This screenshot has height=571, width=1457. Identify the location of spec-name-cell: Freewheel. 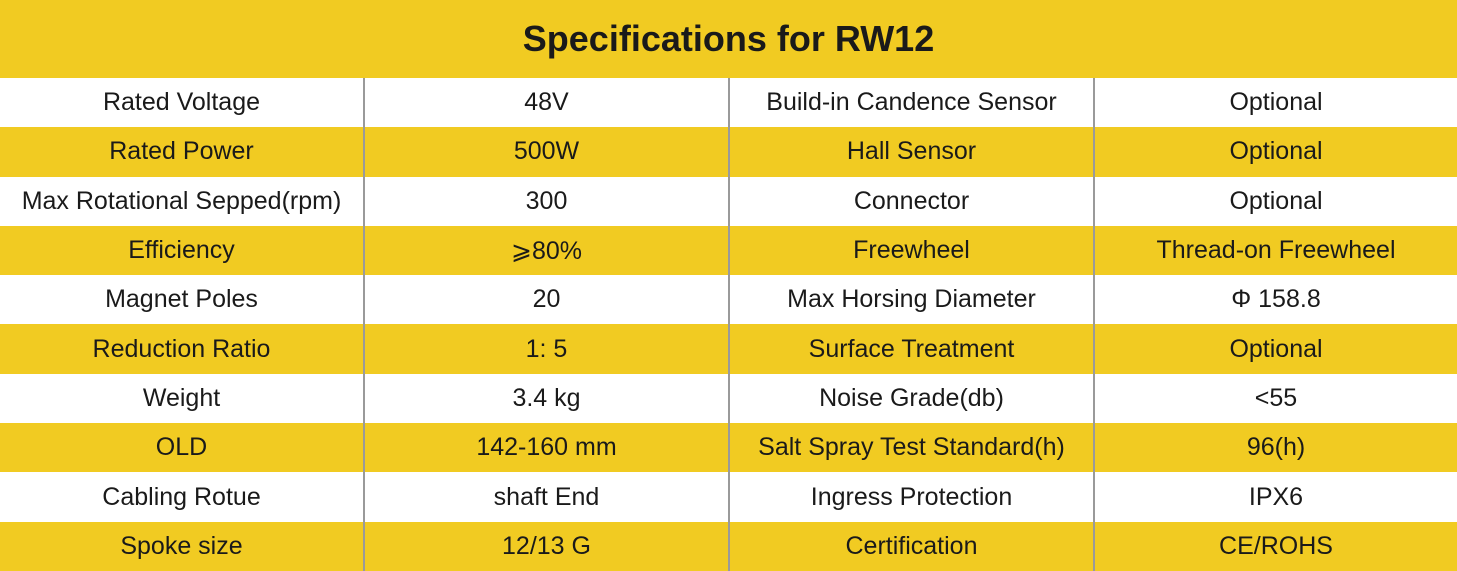
(911, 250).